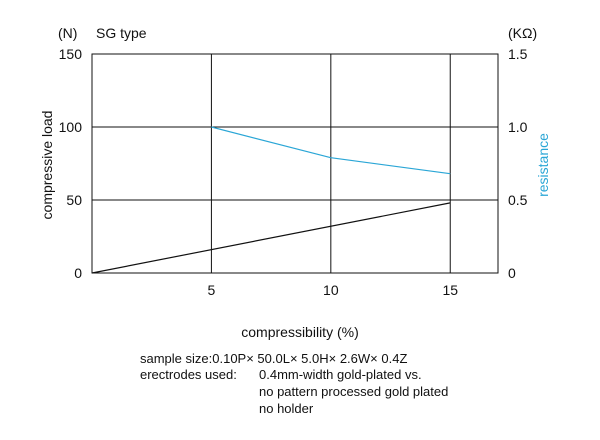  I want to click on electrodes-line-1: 0.4mm-width gold-plated vs., so click(340, 374).